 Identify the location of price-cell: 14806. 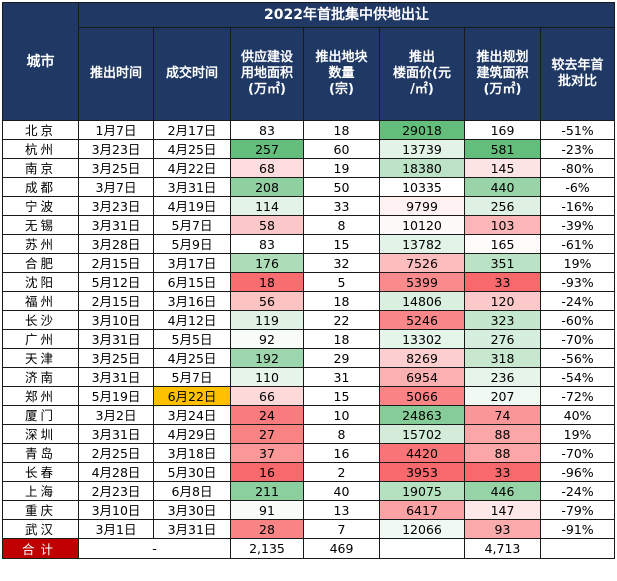
(422, 301).